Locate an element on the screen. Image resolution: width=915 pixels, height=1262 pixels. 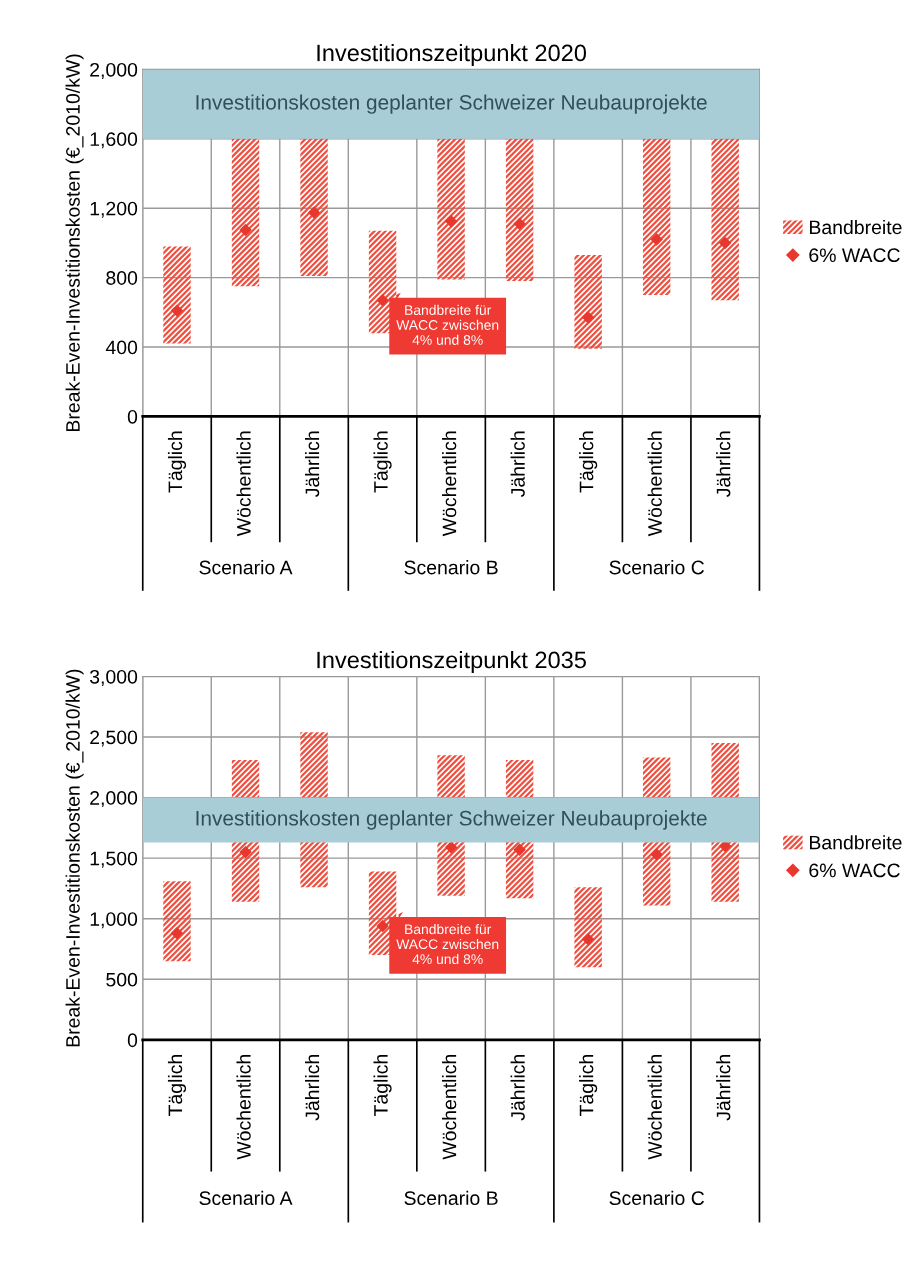
y-tick-label: 1,000 is located at coordinates (114, 920).